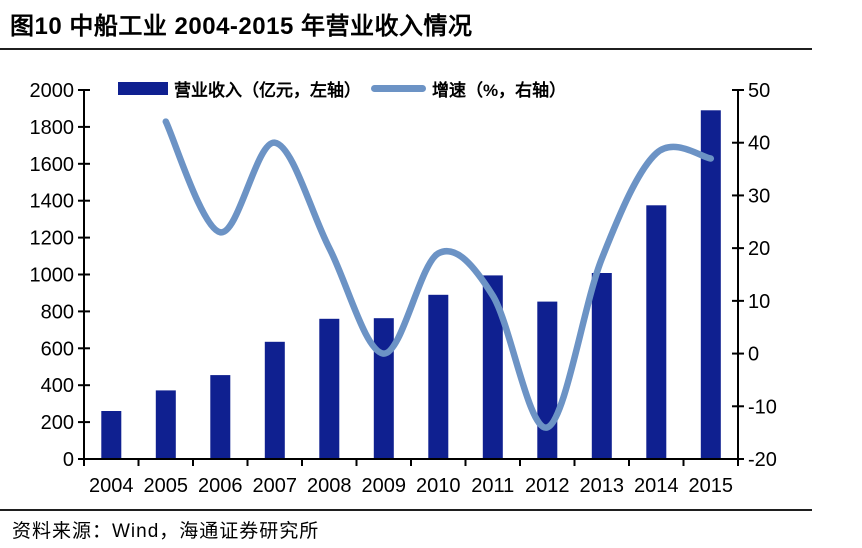 This screenshot has width=862, height=548. I want to click on right-axis-tick-label: 30, so click(759, 196).